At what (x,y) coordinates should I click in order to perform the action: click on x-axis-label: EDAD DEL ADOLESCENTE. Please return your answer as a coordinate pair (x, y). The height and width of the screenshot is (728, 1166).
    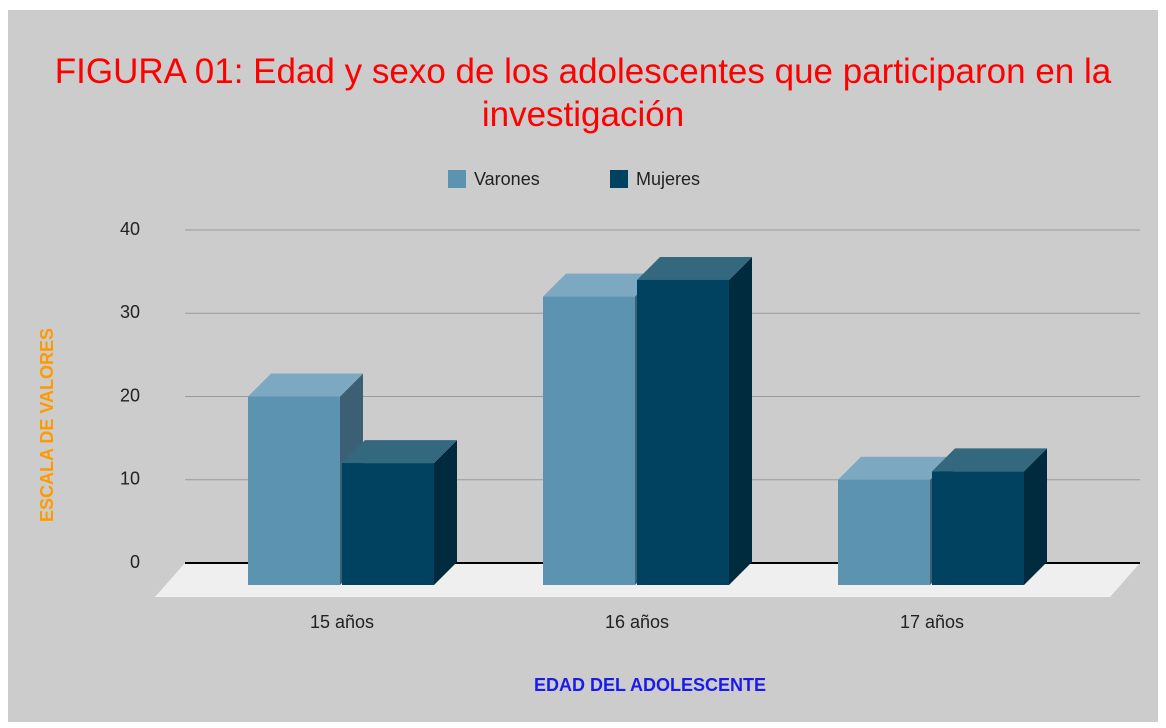
    Looking at the image, I should click on (650, 685).